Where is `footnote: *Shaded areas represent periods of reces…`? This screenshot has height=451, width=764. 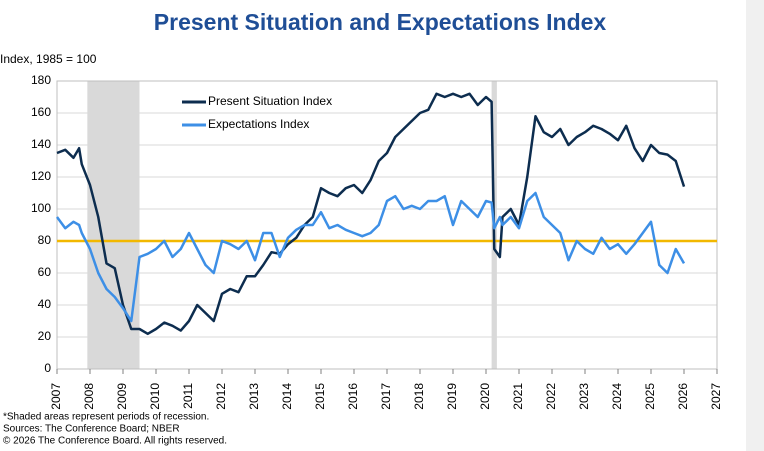
footnote: *Shaded areas represent periods of reces… is located at coordinates (106, 417).